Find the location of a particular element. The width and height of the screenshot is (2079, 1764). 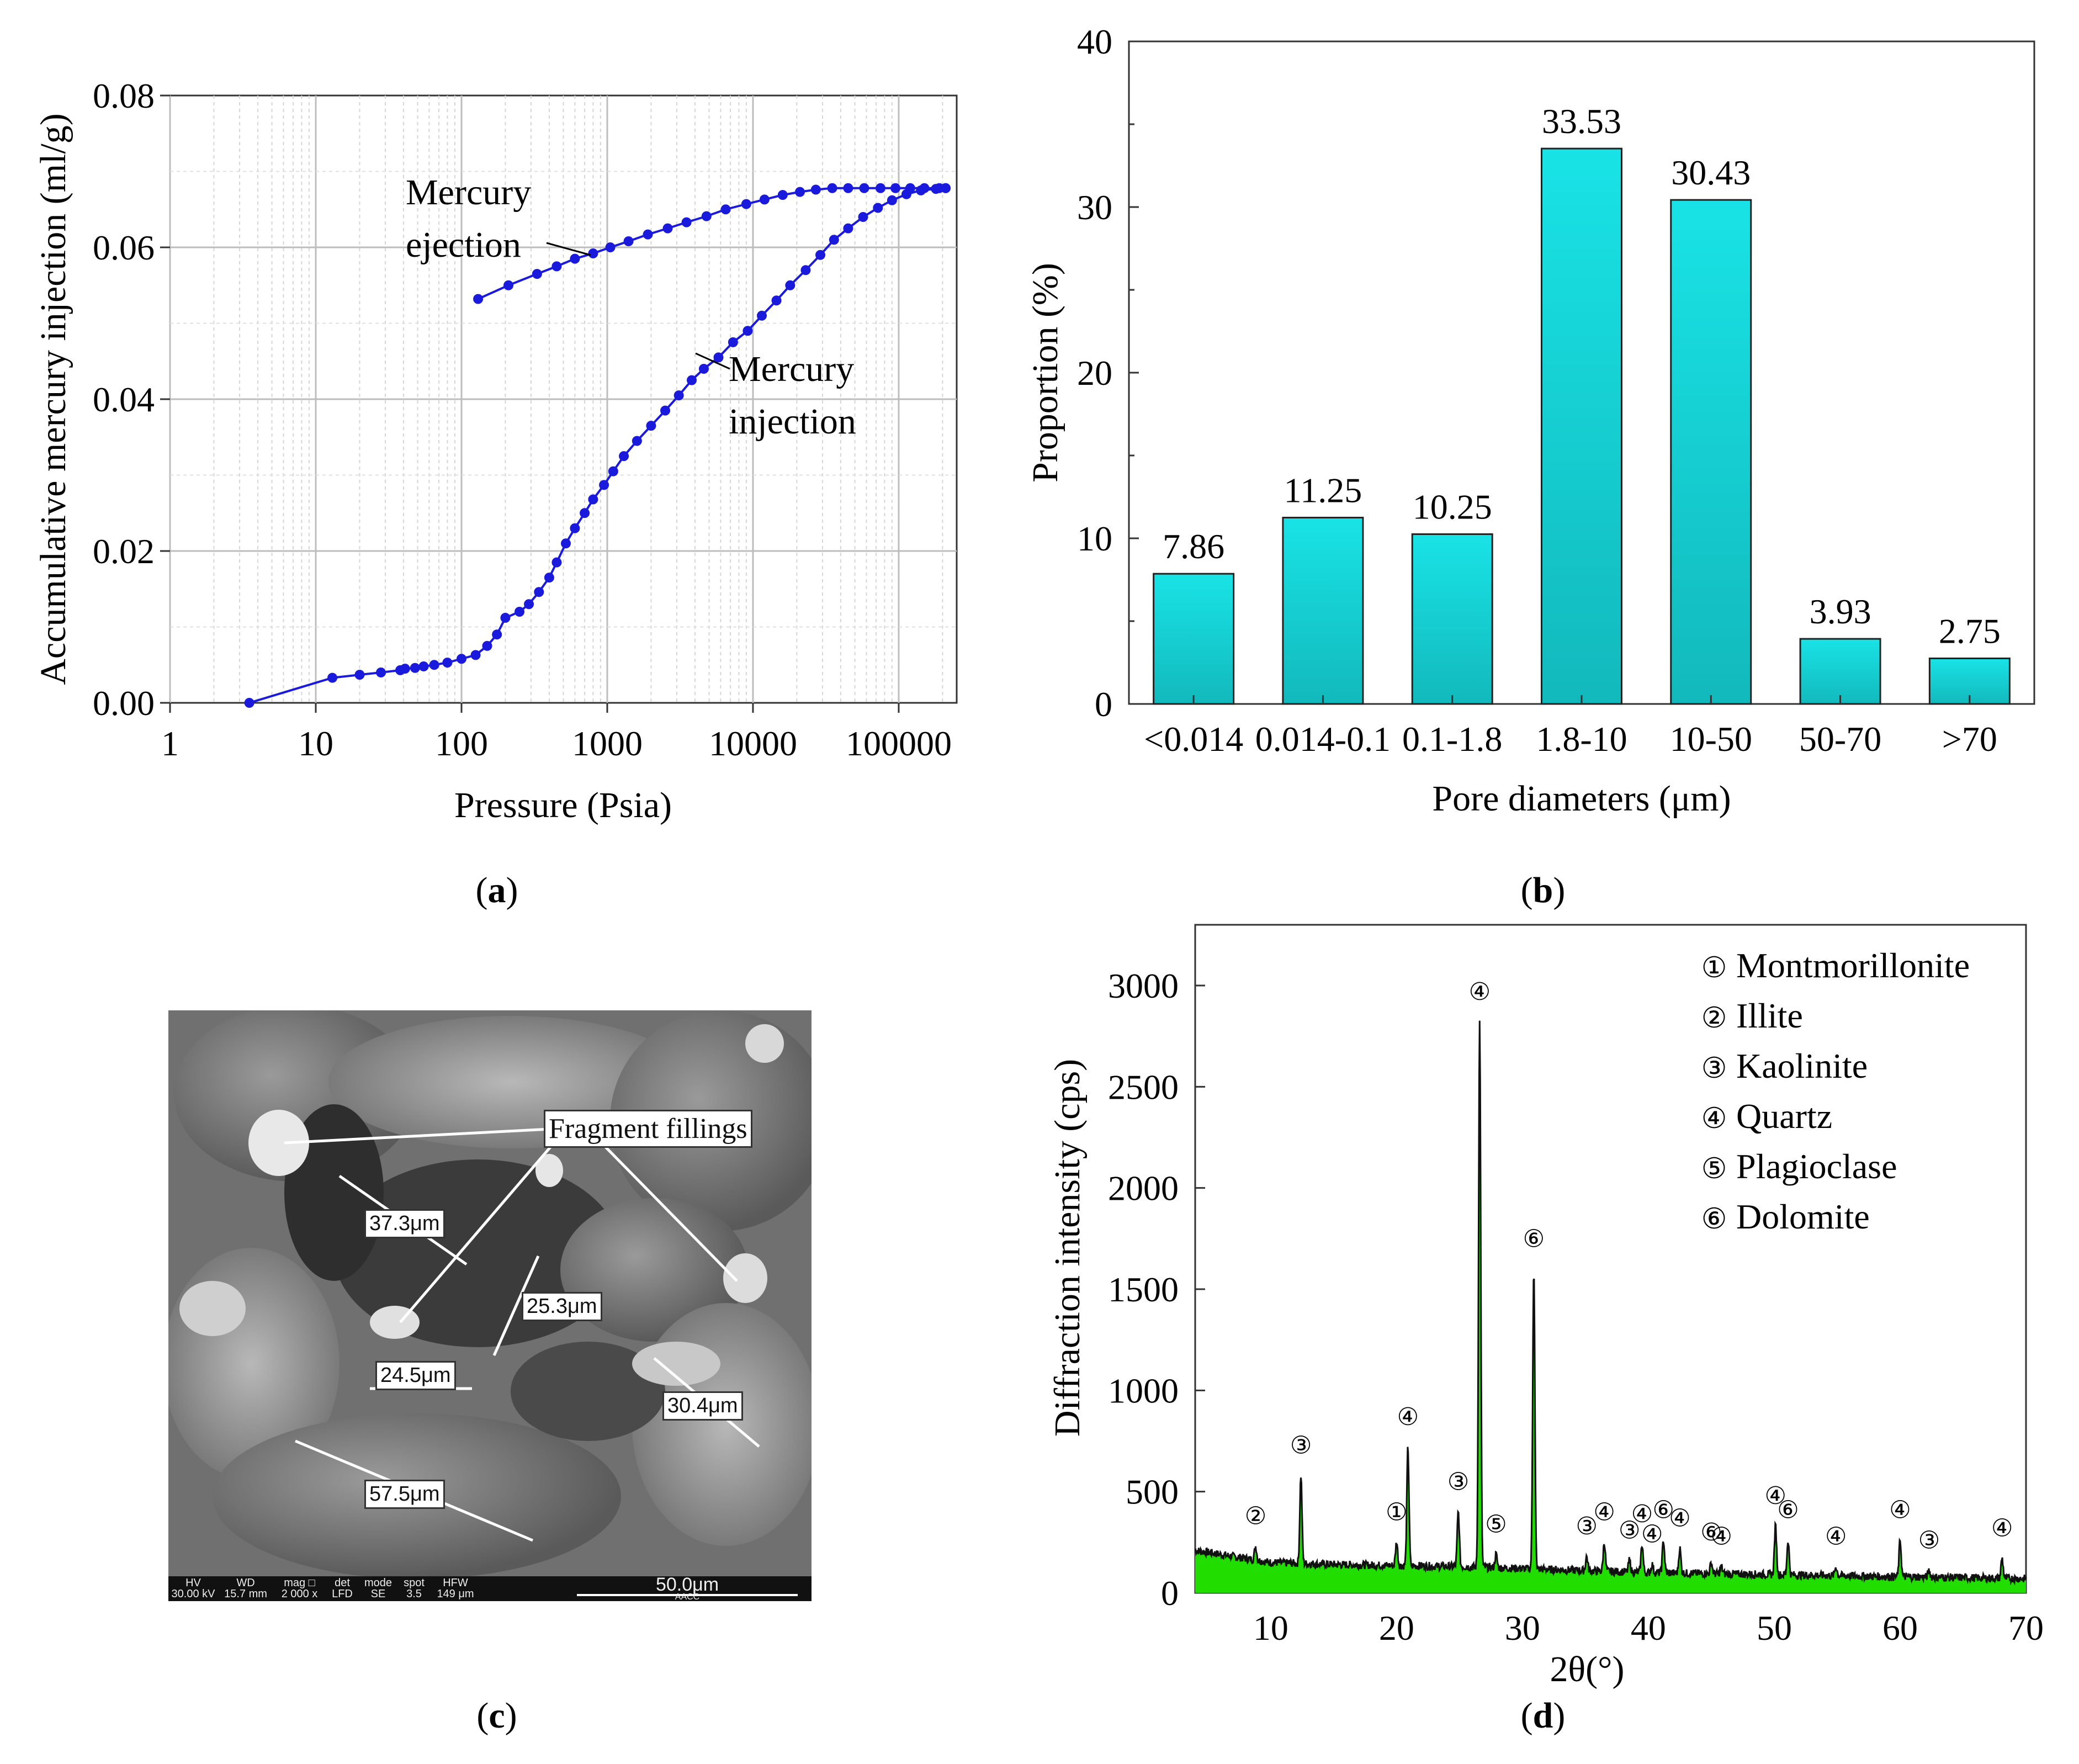

x-tick-label: 50 is located at coordinates (1774, 1628).